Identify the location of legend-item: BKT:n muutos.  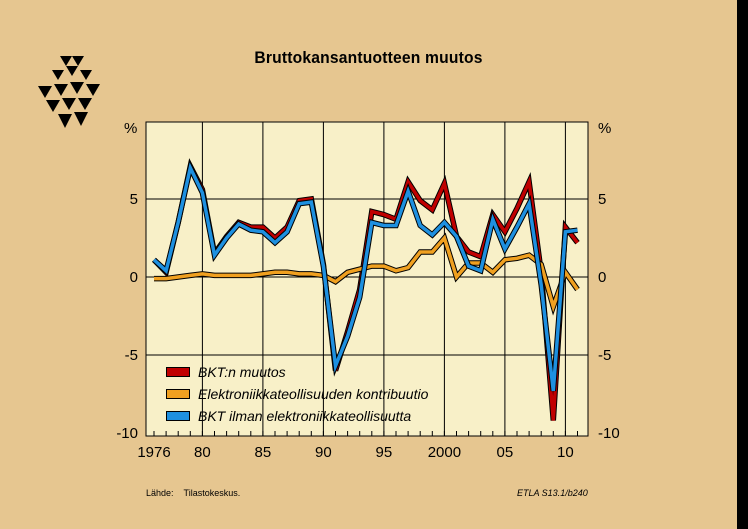
(226, 372).